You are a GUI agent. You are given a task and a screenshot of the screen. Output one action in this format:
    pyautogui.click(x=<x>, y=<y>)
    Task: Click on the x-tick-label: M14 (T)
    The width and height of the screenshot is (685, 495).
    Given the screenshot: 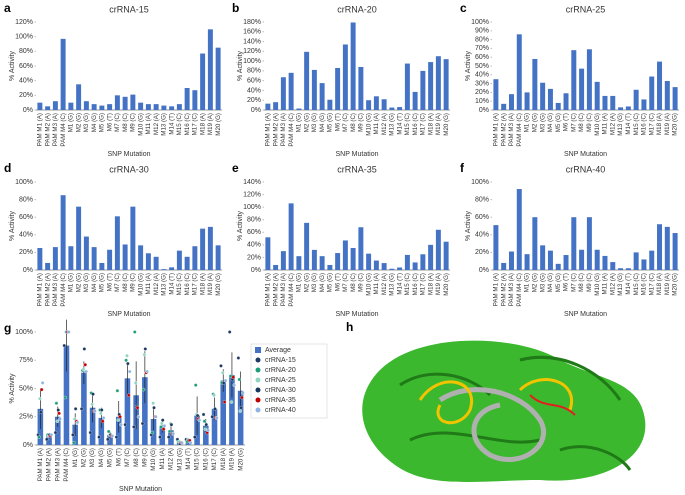 What is the action you would take?
    pyautogui.click(x=399, y=124)
    